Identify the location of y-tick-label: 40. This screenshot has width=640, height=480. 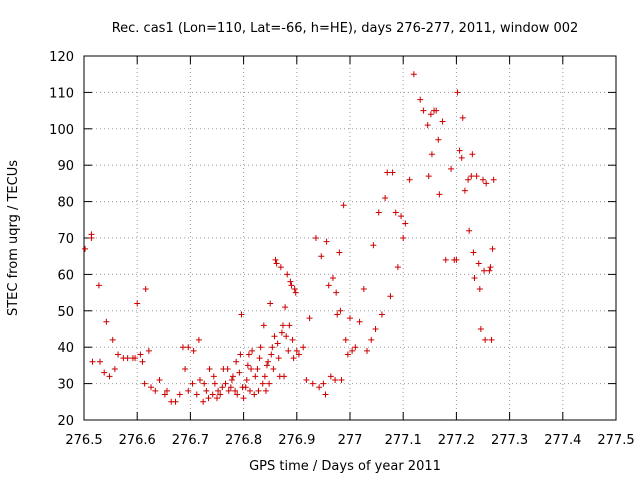
(65, 348).